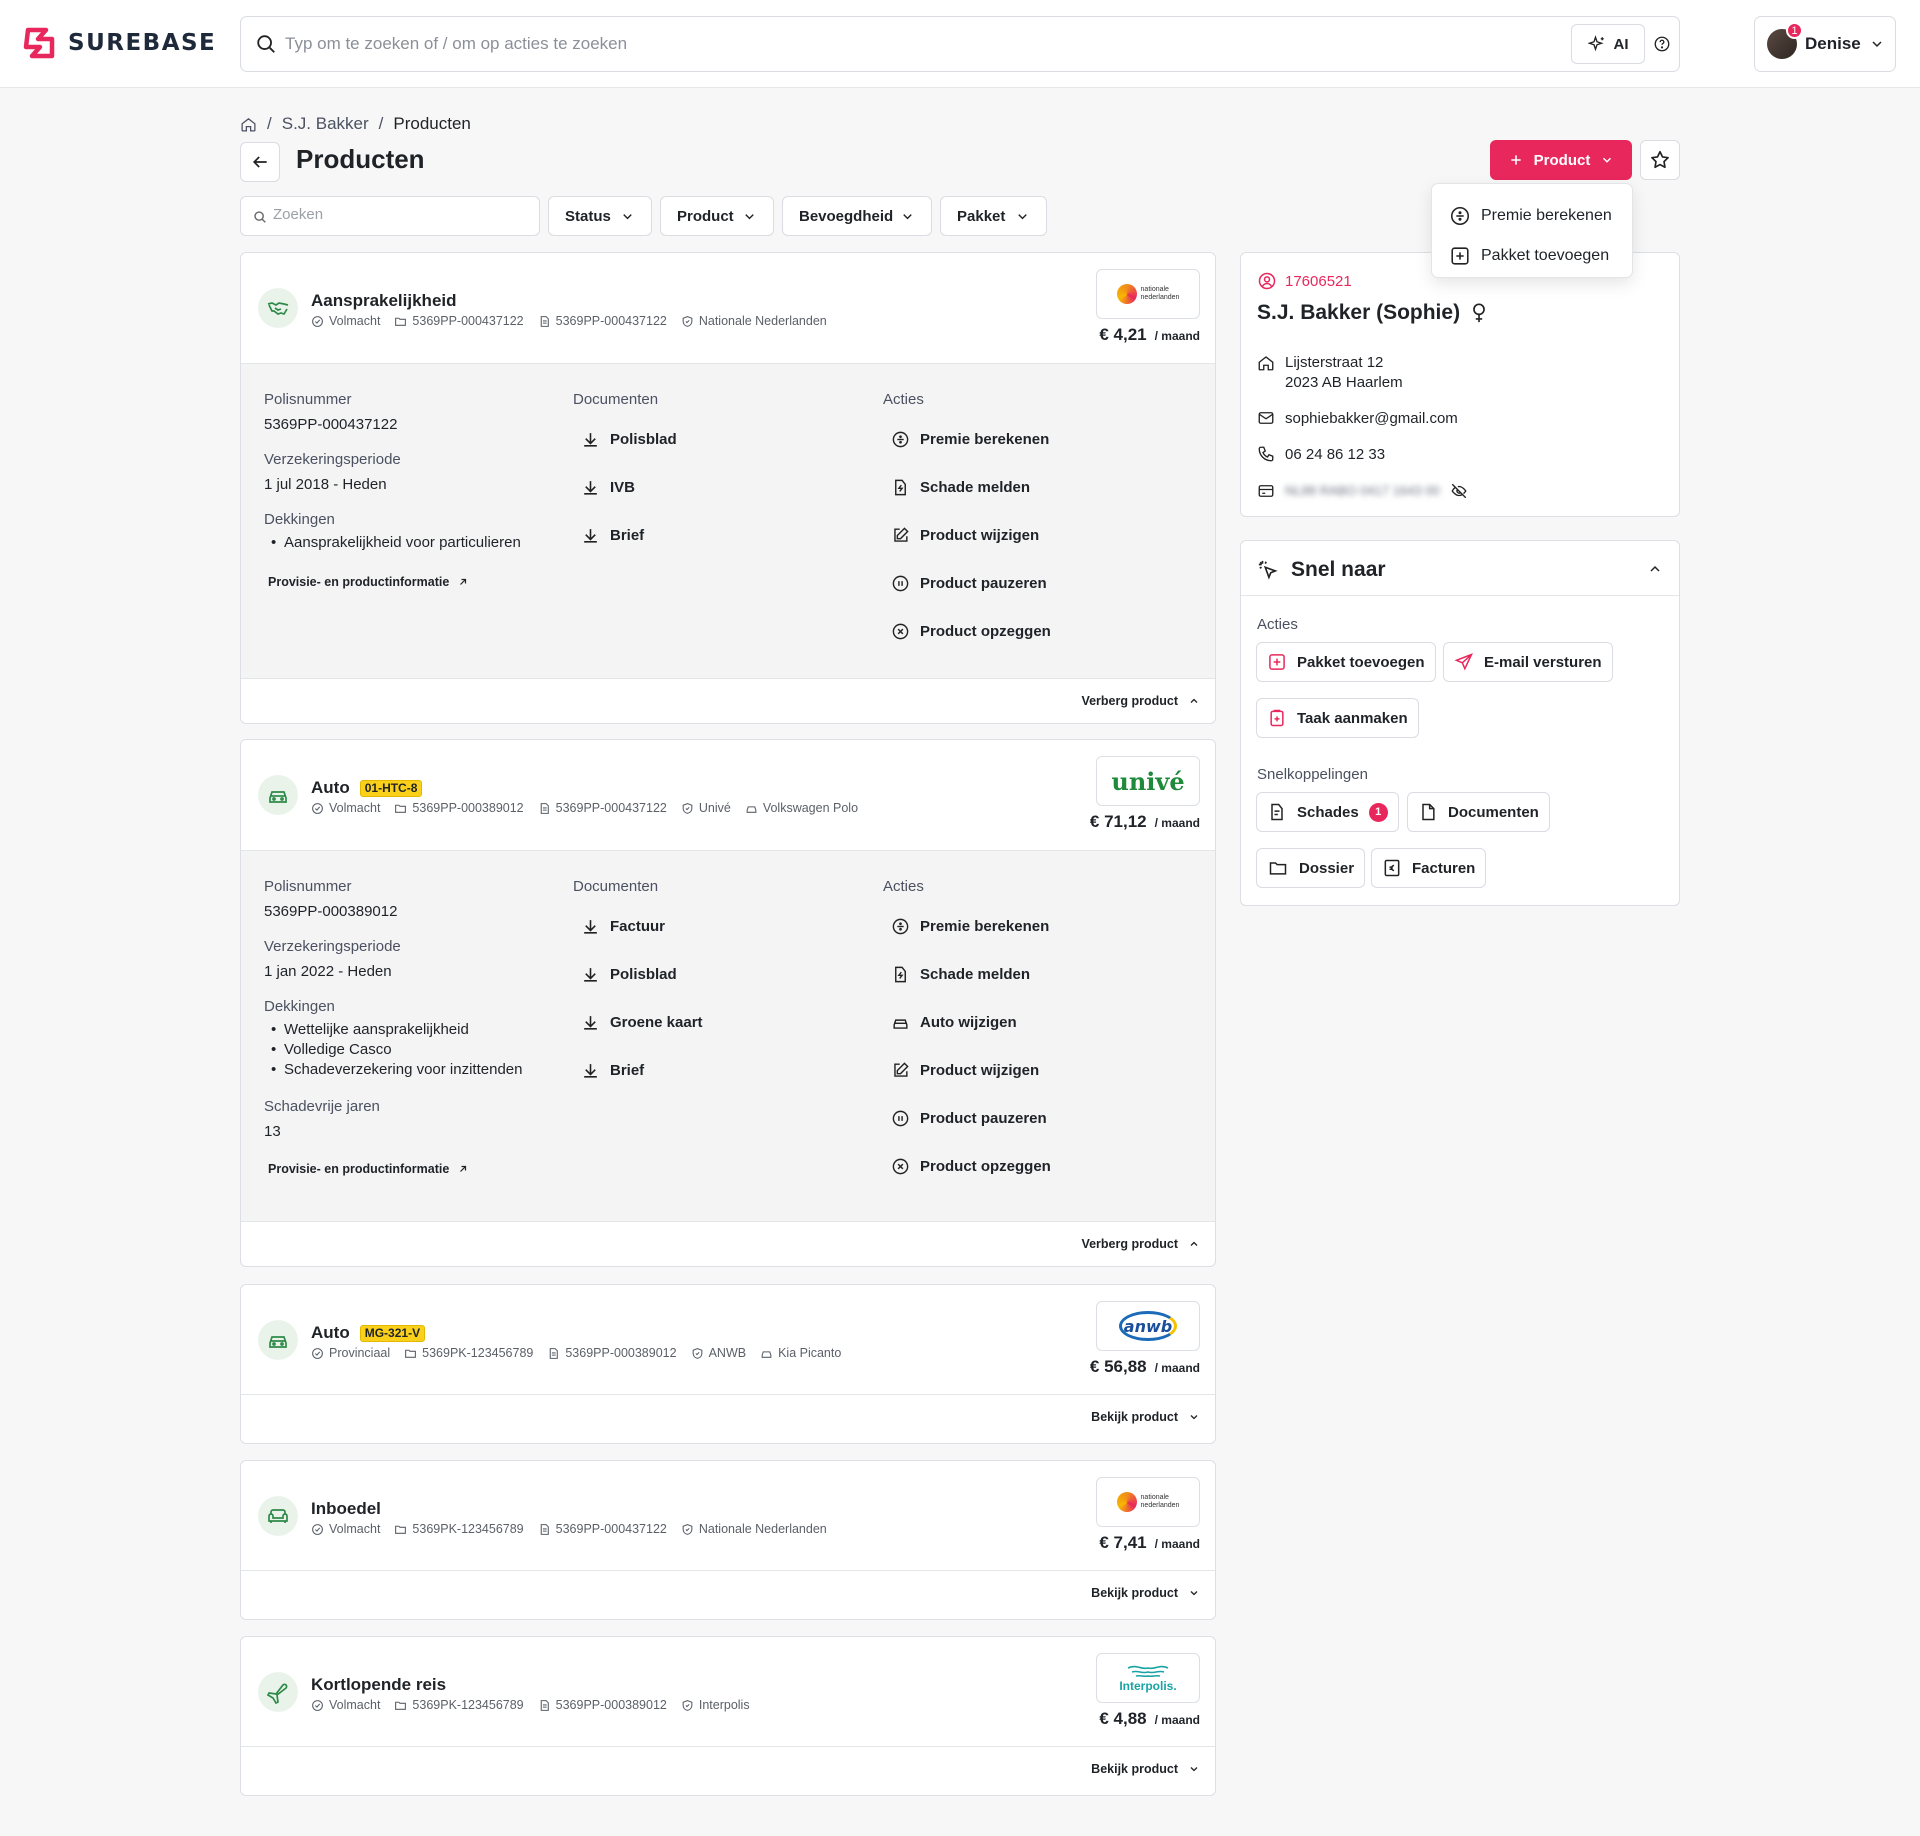 The image size is (1920, 1836). What do you see at coordinates (1528, 662) in the screenshot?
I see `quick-email-versturen: E-mail versturen` at bounding box center [1528, 662].